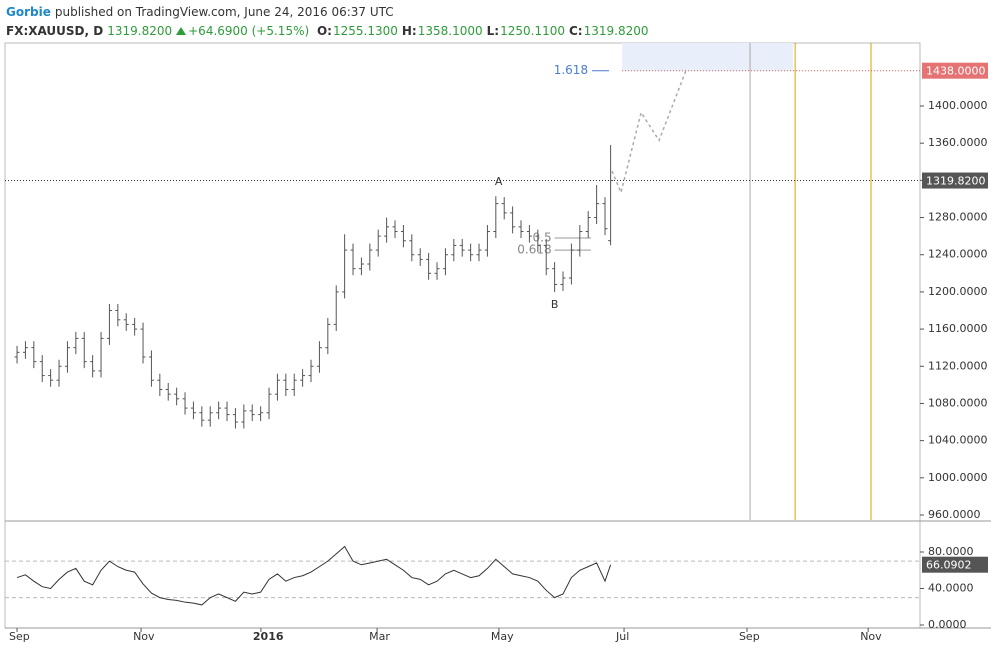  I want to click on wave-point-label: B, so click(555, 304).